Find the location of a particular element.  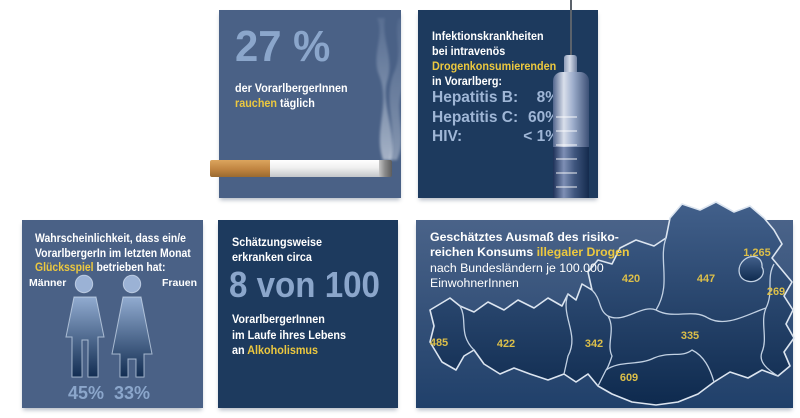

syringe-icon is located at coordinates (571, 135).